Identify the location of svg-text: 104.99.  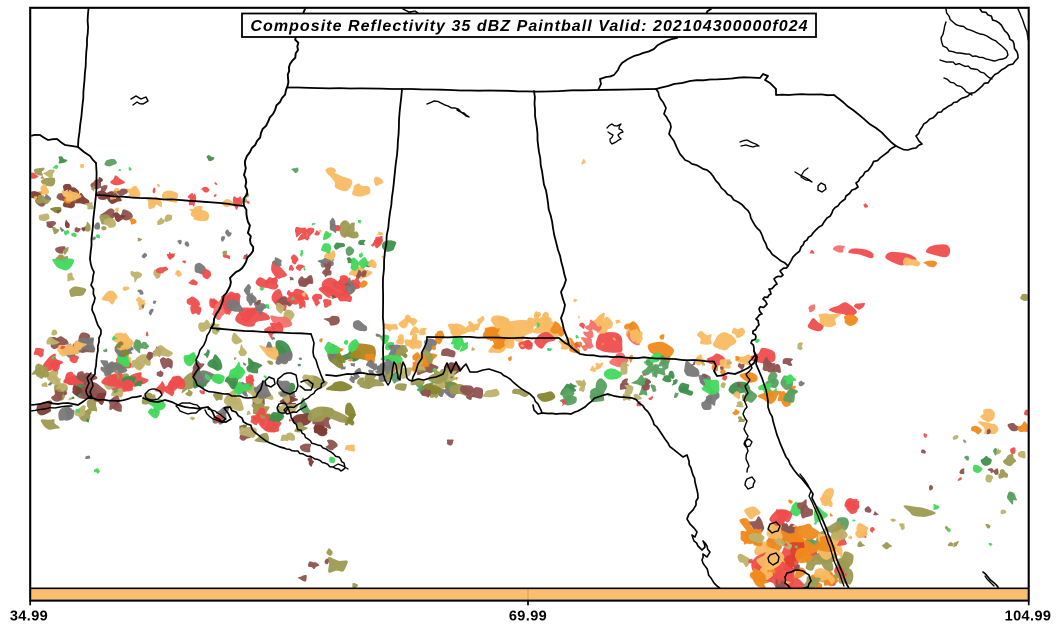
(1028, 617).